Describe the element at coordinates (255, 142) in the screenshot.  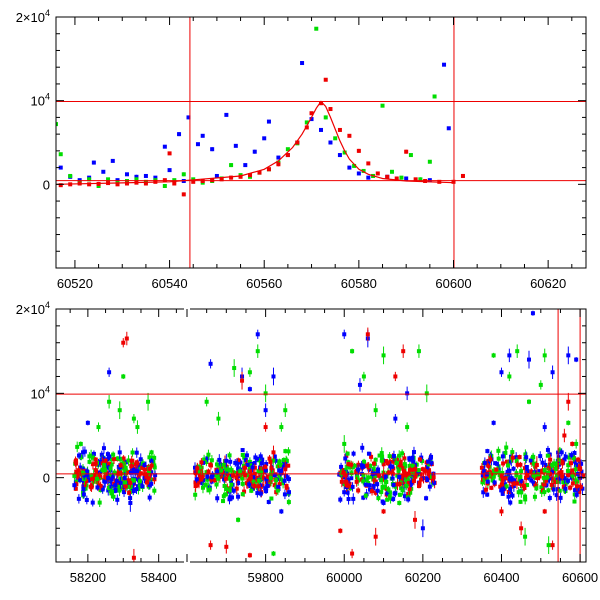
I see `model-curve` at that location.